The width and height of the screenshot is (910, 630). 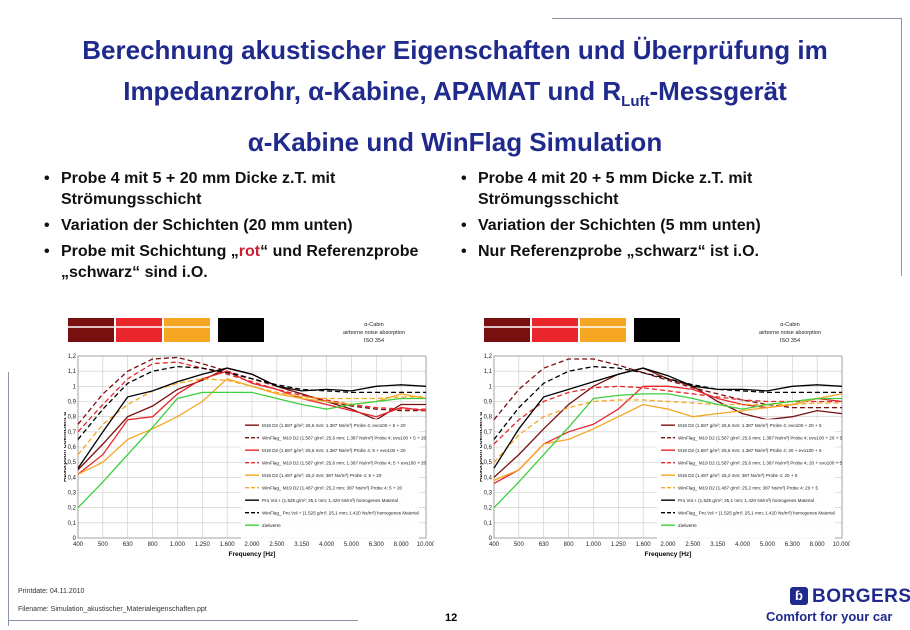 What do you see at coordinates (75, 387) in the screenshot?
I see `y-tick-label: 1` at bounding box center [75, 387].